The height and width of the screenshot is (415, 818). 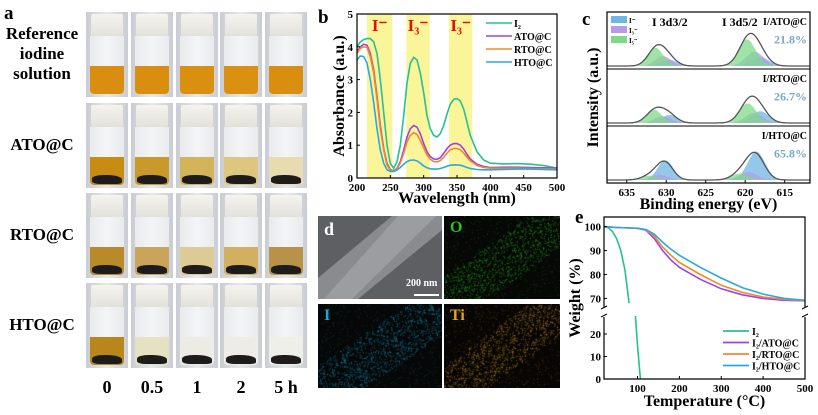 What do you see at coordinates (42, 234) in the screenshot?
I see `row-label: RTO@C` at bounding box center [42, 234].